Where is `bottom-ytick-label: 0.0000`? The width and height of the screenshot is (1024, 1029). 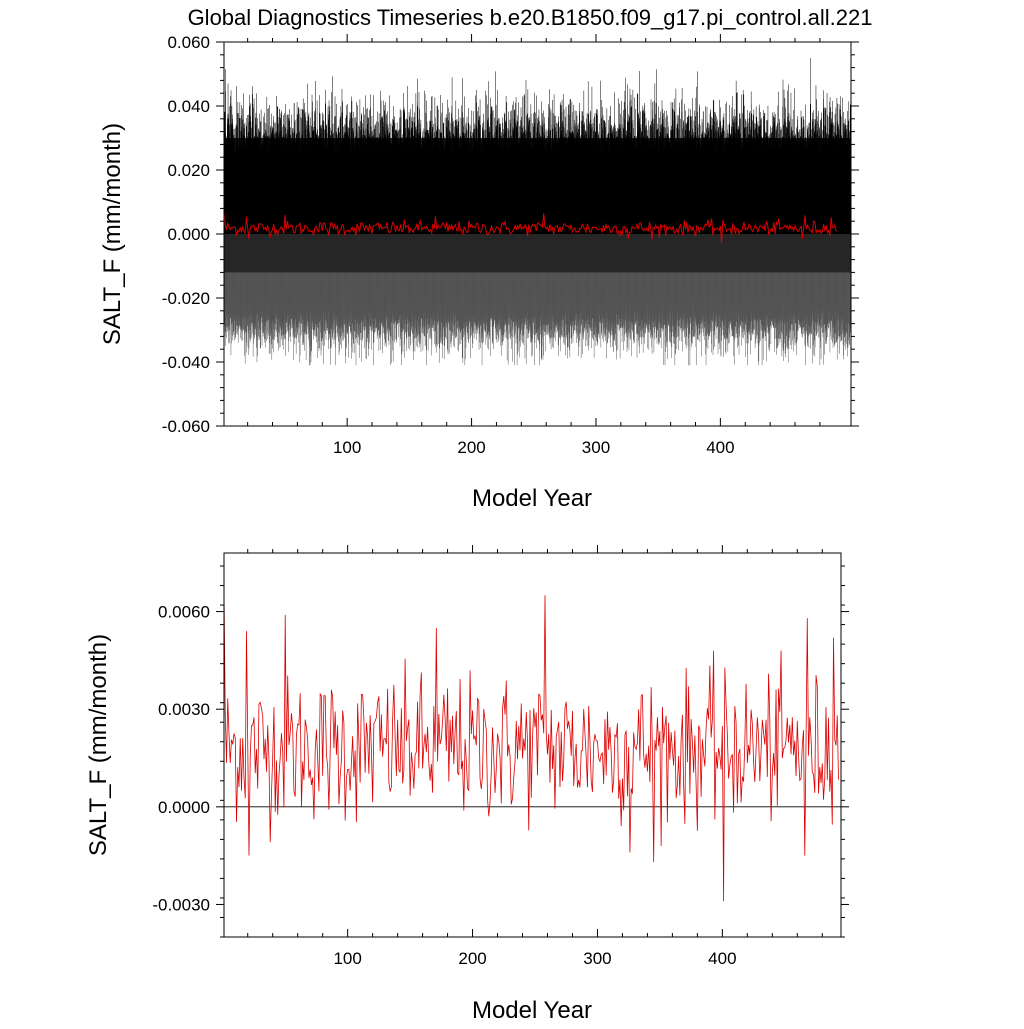 bottom-ytick-label: 0.0000 is located at coordinates (184, 807).